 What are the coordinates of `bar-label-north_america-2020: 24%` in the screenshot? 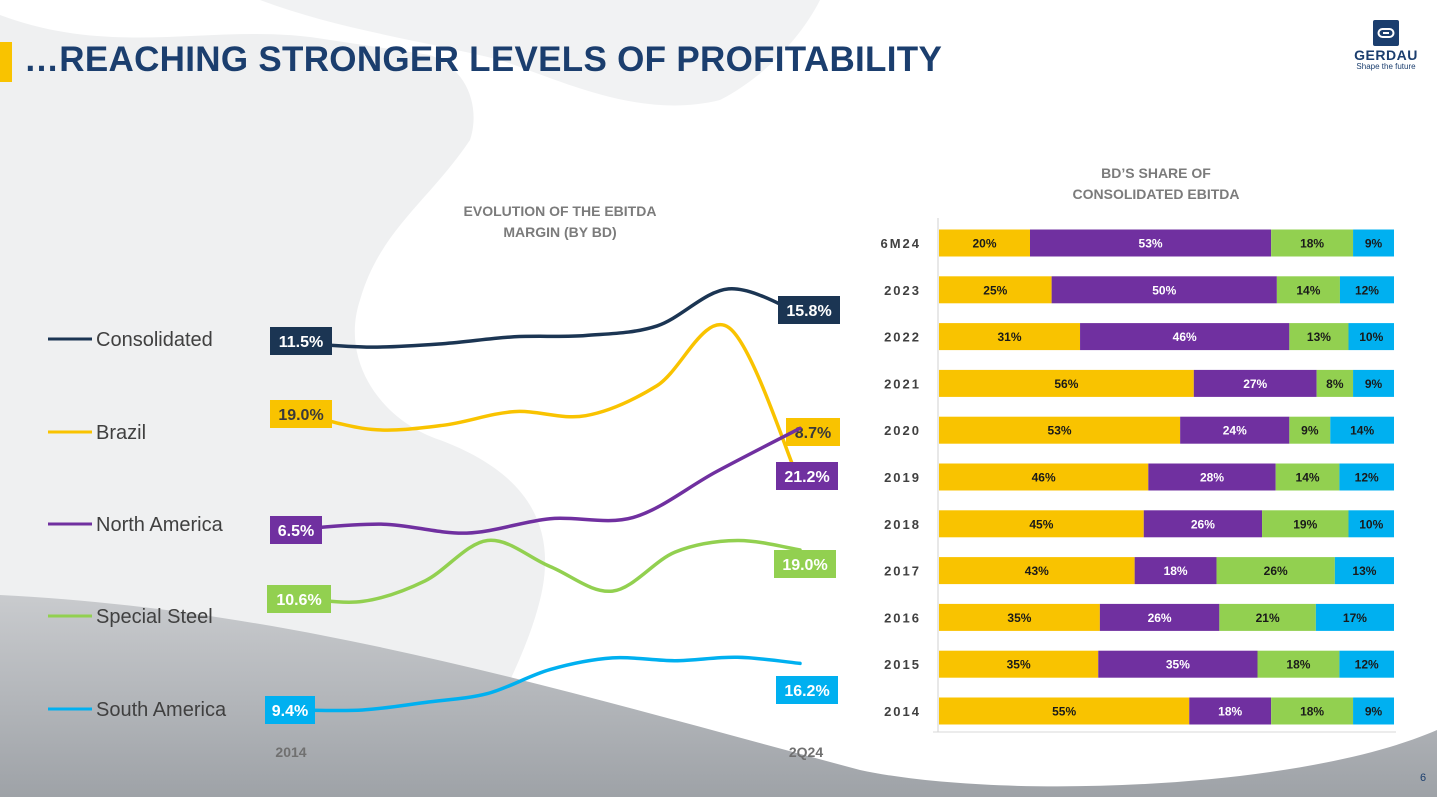 It's located at (1235, 431).